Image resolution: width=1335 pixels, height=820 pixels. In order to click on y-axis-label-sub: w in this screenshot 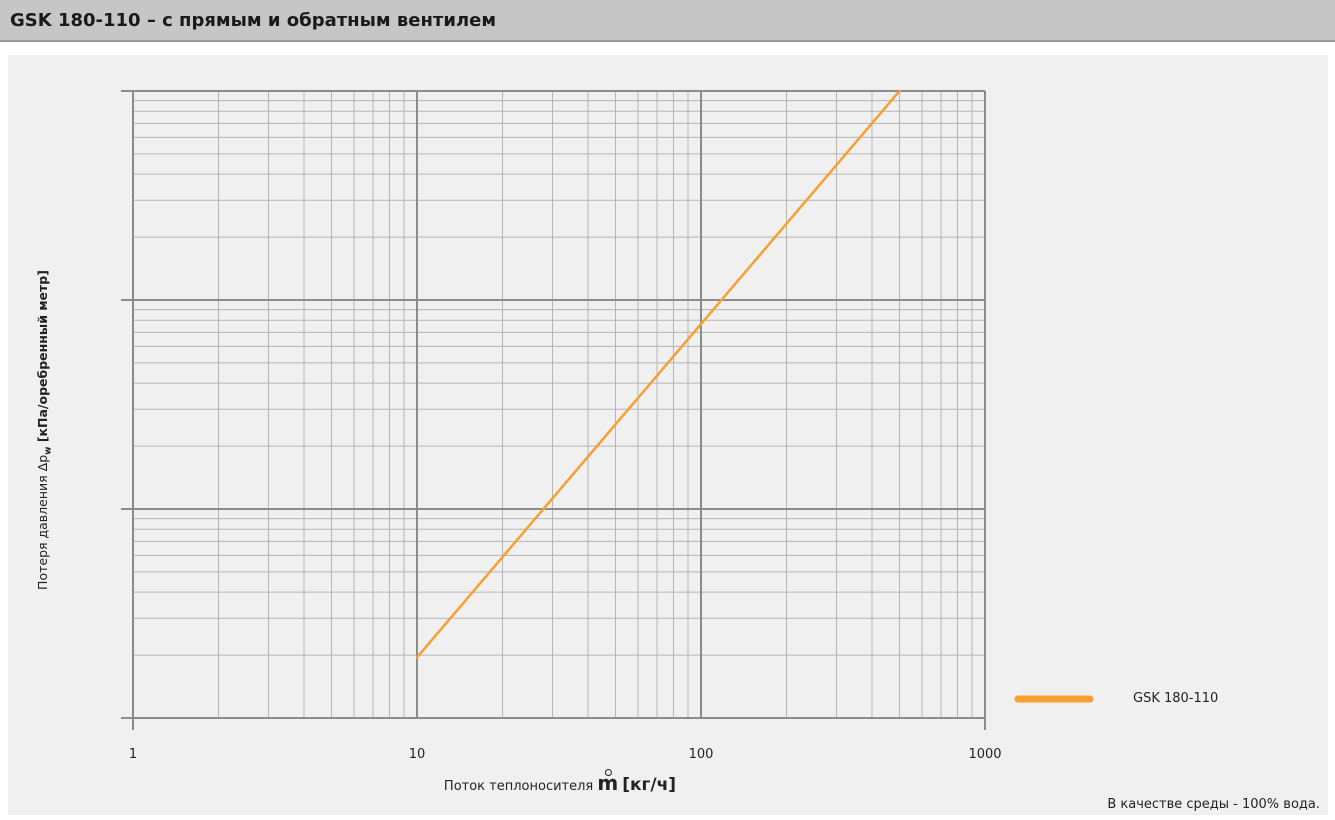, I will do `click(48, 450)`.